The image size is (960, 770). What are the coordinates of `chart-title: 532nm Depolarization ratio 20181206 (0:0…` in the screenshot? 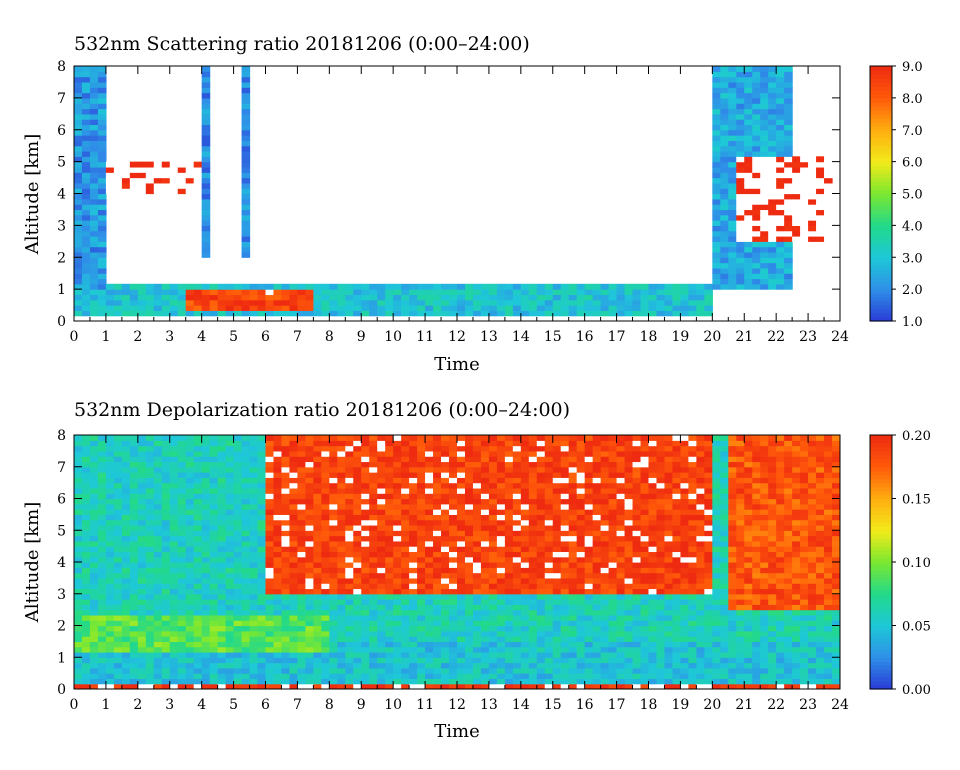 It's located at (322, 410).